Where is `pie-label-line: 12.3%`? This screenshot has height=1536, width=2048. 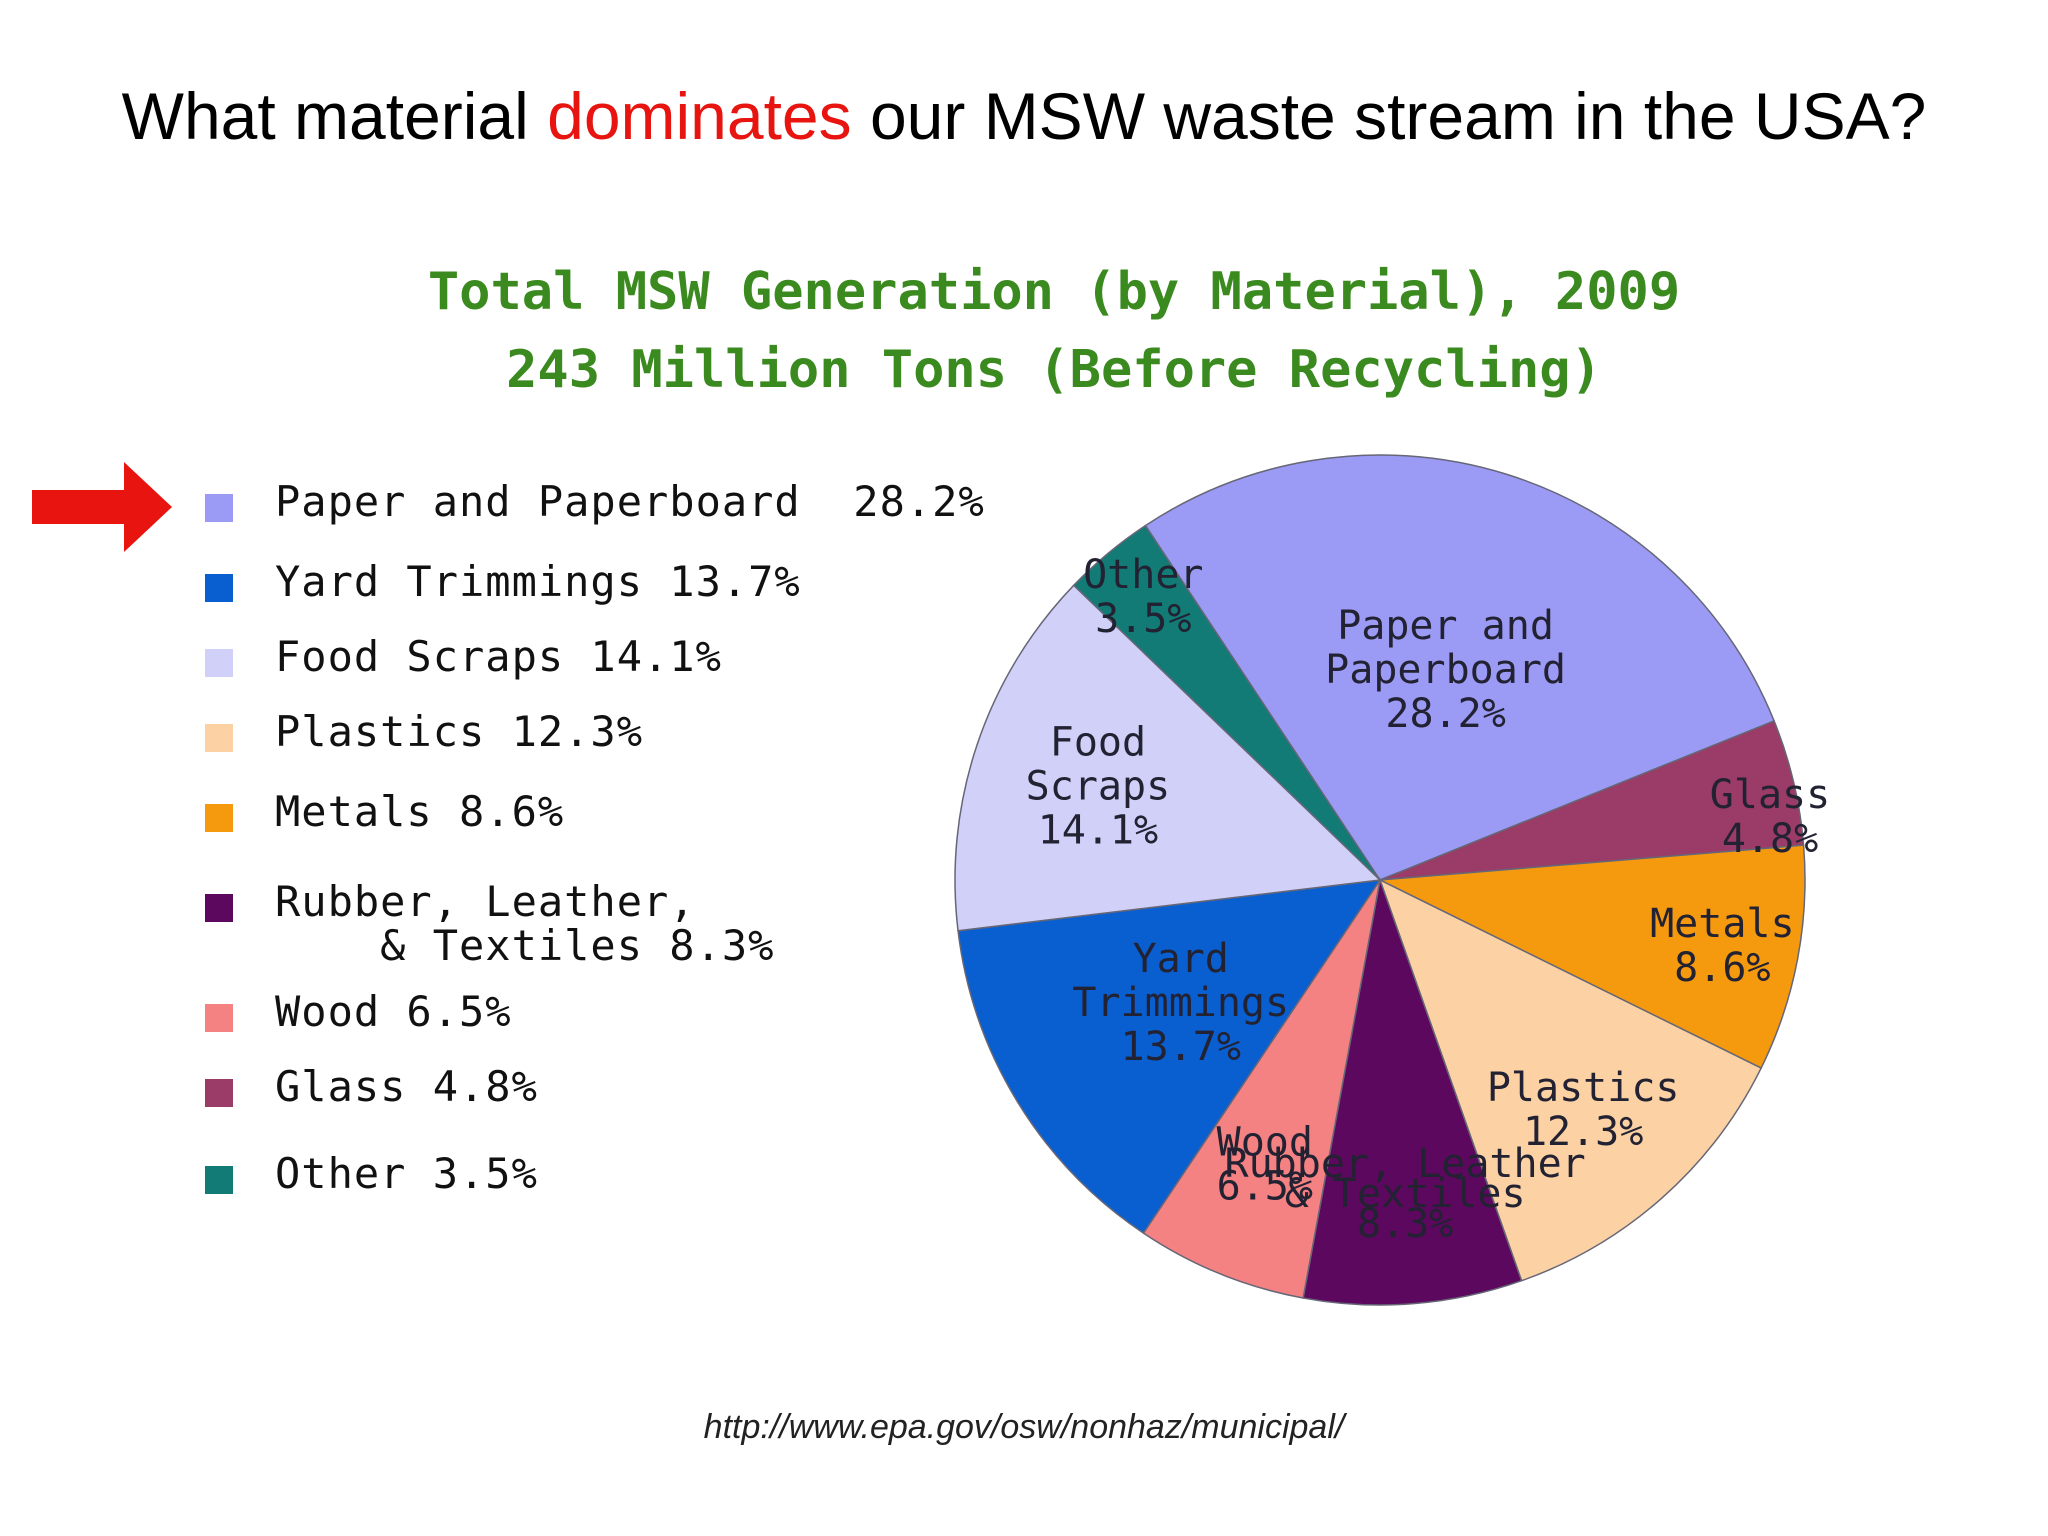 pie-label-line: 12.3% is located at coordinates (1583, 1132).